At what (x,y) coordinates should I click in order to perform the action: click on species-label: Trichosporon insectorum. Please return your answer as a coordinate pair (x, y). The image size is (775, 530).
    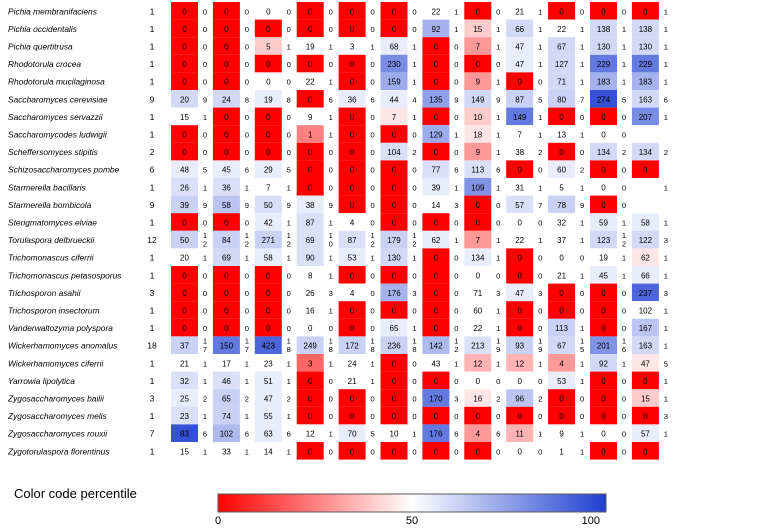
    Looking at the image, I should click on (54, 311).